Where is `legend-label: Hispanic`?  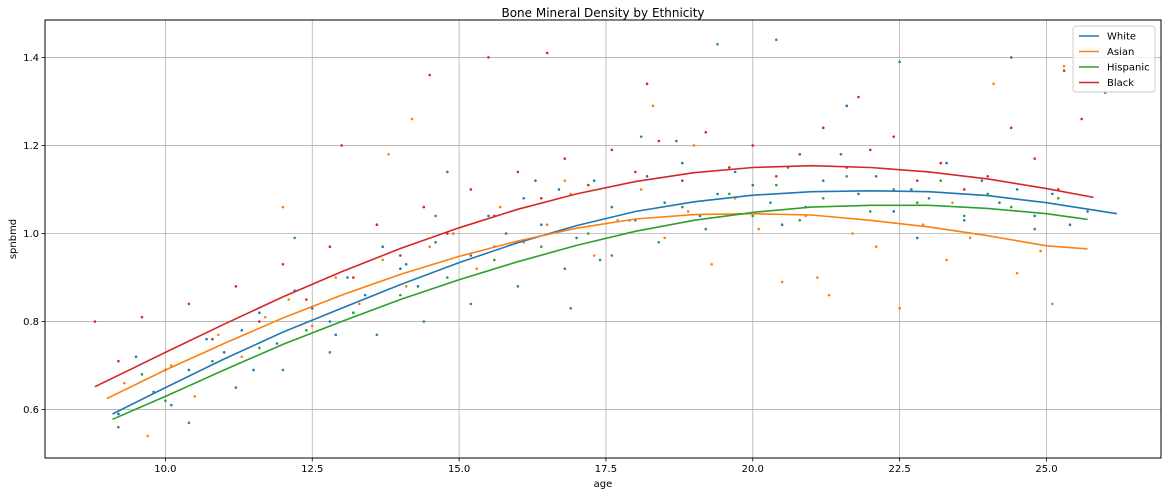
legend-label: Hispanic is located at coordinates (1128, 68).